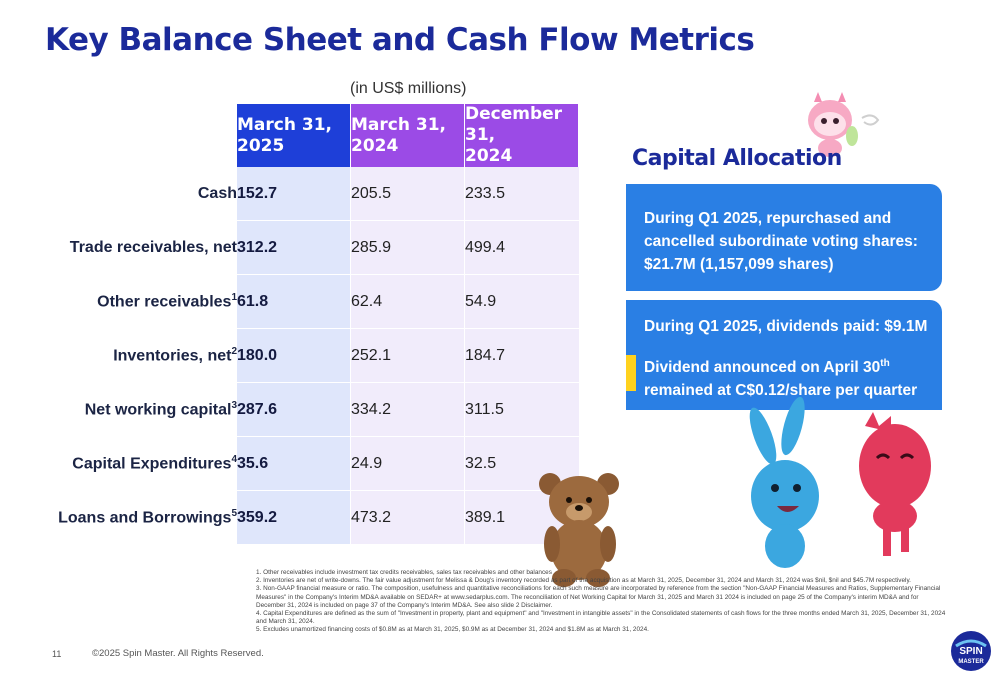 This screenshot has height=685, width=1000. Describe the element at coordinates (521, 247) in the screenshot. I see `value-cell: 499.4` at that location.